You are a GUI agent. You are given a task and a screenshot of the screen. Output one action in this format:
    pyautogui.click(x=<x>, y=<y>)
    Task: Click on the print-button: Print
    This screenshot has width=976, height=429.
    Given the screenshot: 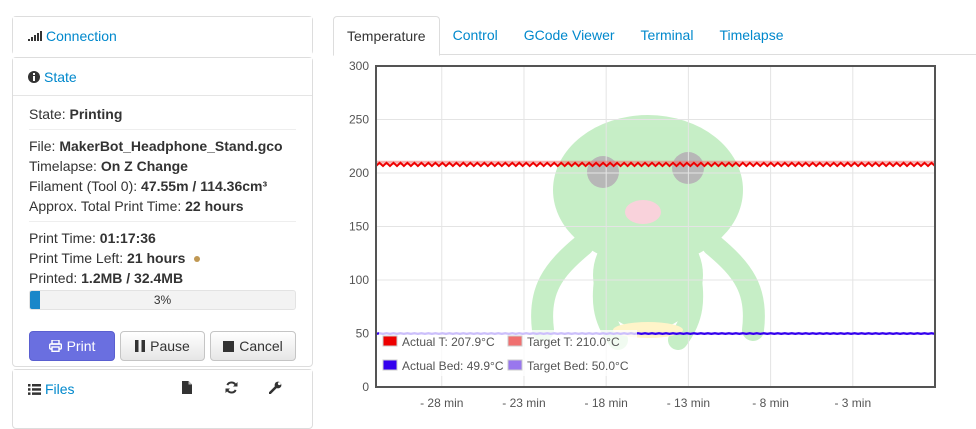 What is the action you would take?
    pyautogui.click(x=72, y=346)
    